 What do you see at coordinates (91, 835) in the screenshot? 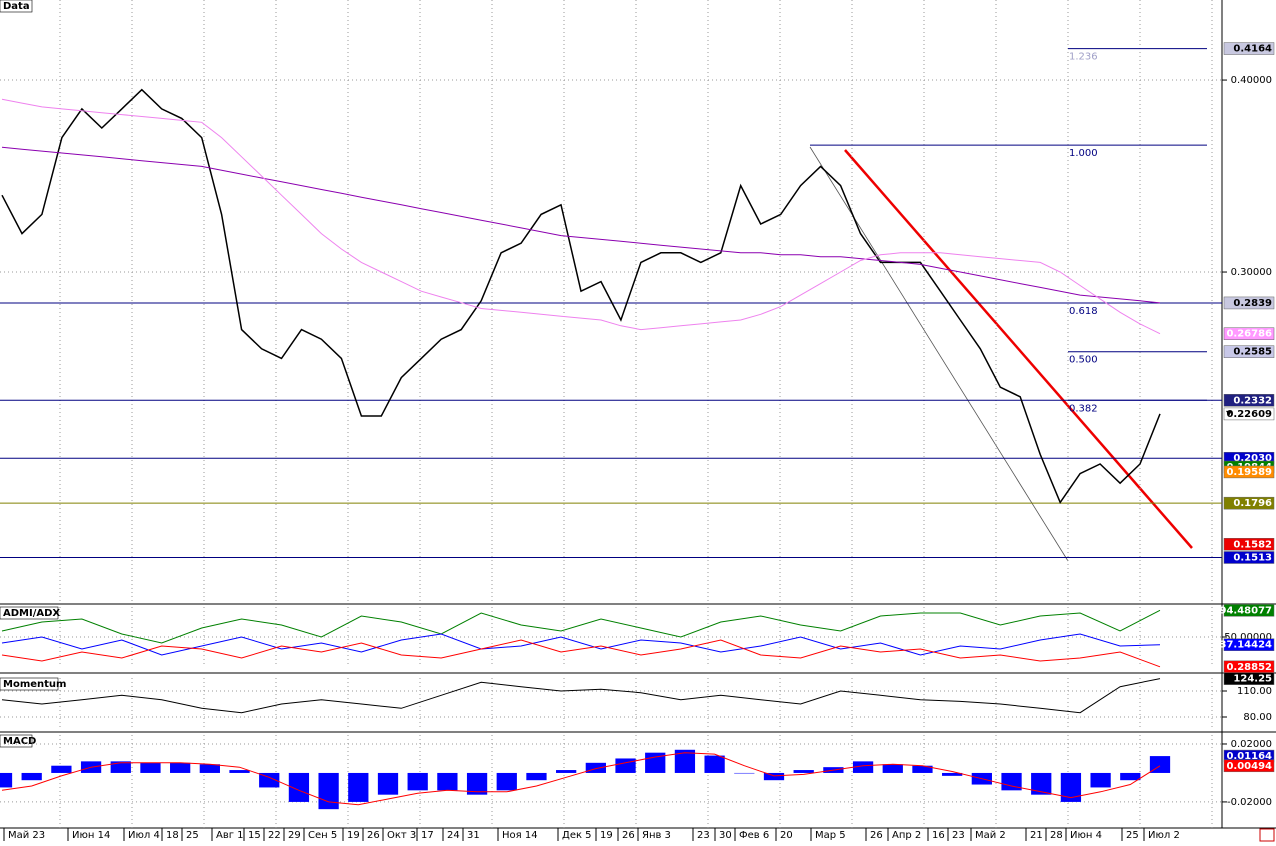
I see `x-tick-label: Июн 14` at bounding box center [91, 835].